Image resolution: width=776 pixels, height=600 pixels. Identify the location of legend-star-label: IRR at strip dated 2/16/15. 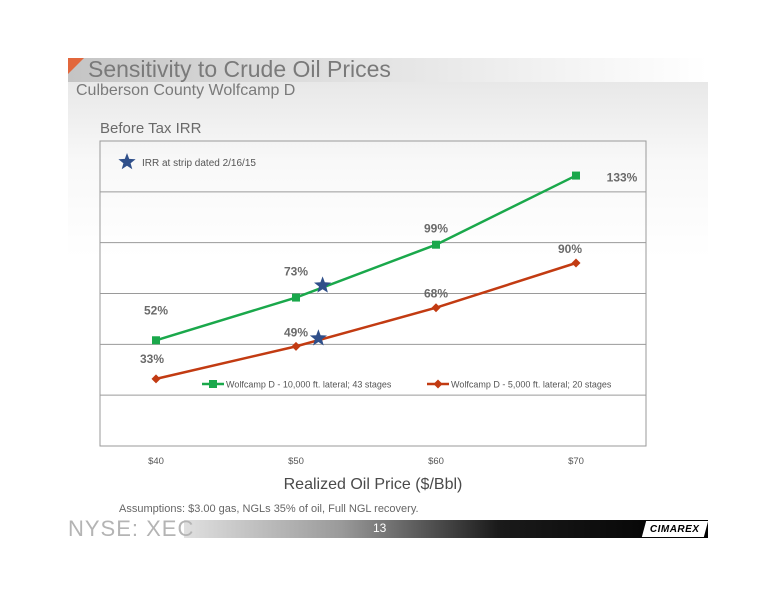
(199, 163).